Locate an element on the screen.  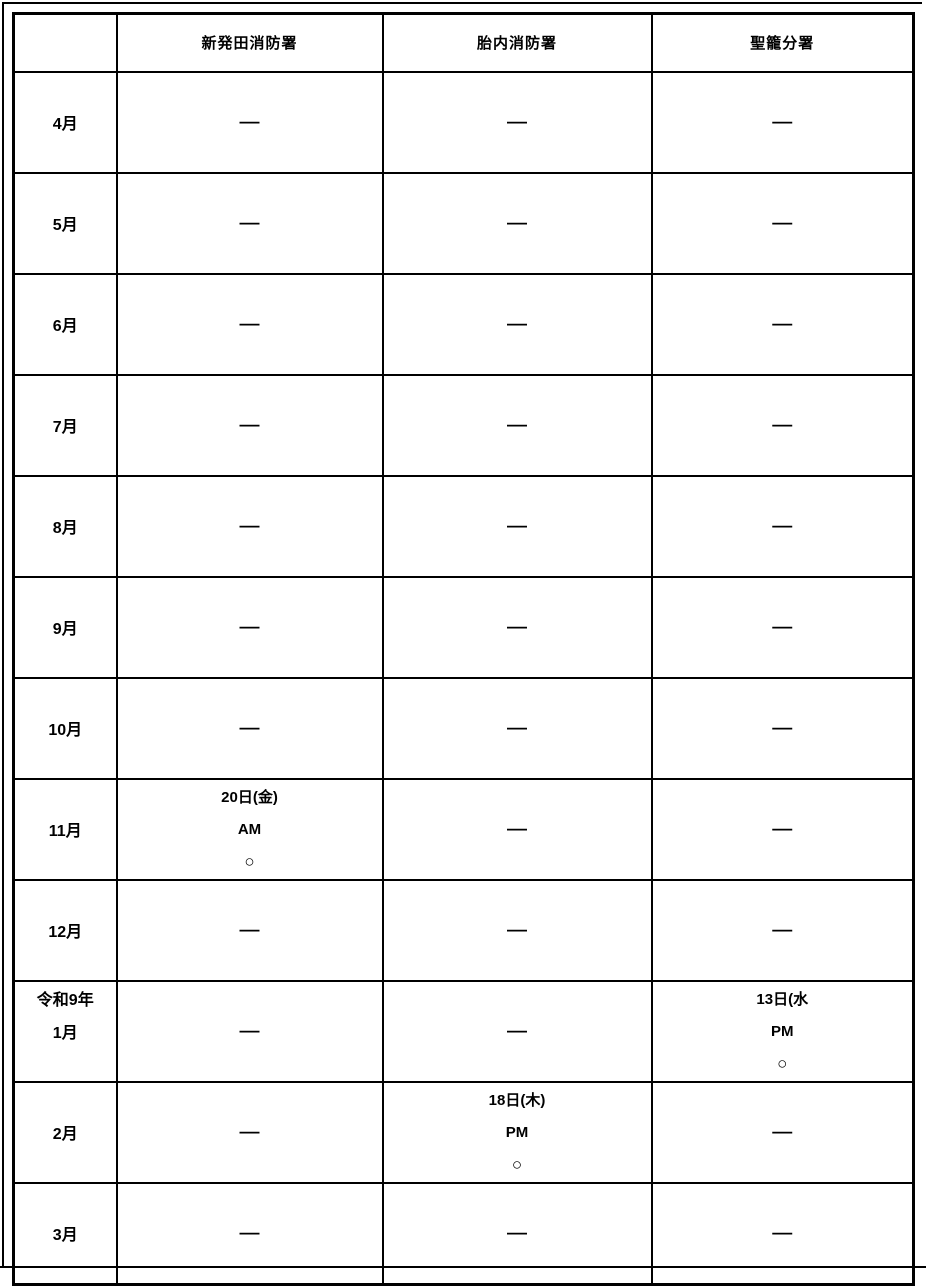
cell-line: 7月 is located at coordinates (65, 427).